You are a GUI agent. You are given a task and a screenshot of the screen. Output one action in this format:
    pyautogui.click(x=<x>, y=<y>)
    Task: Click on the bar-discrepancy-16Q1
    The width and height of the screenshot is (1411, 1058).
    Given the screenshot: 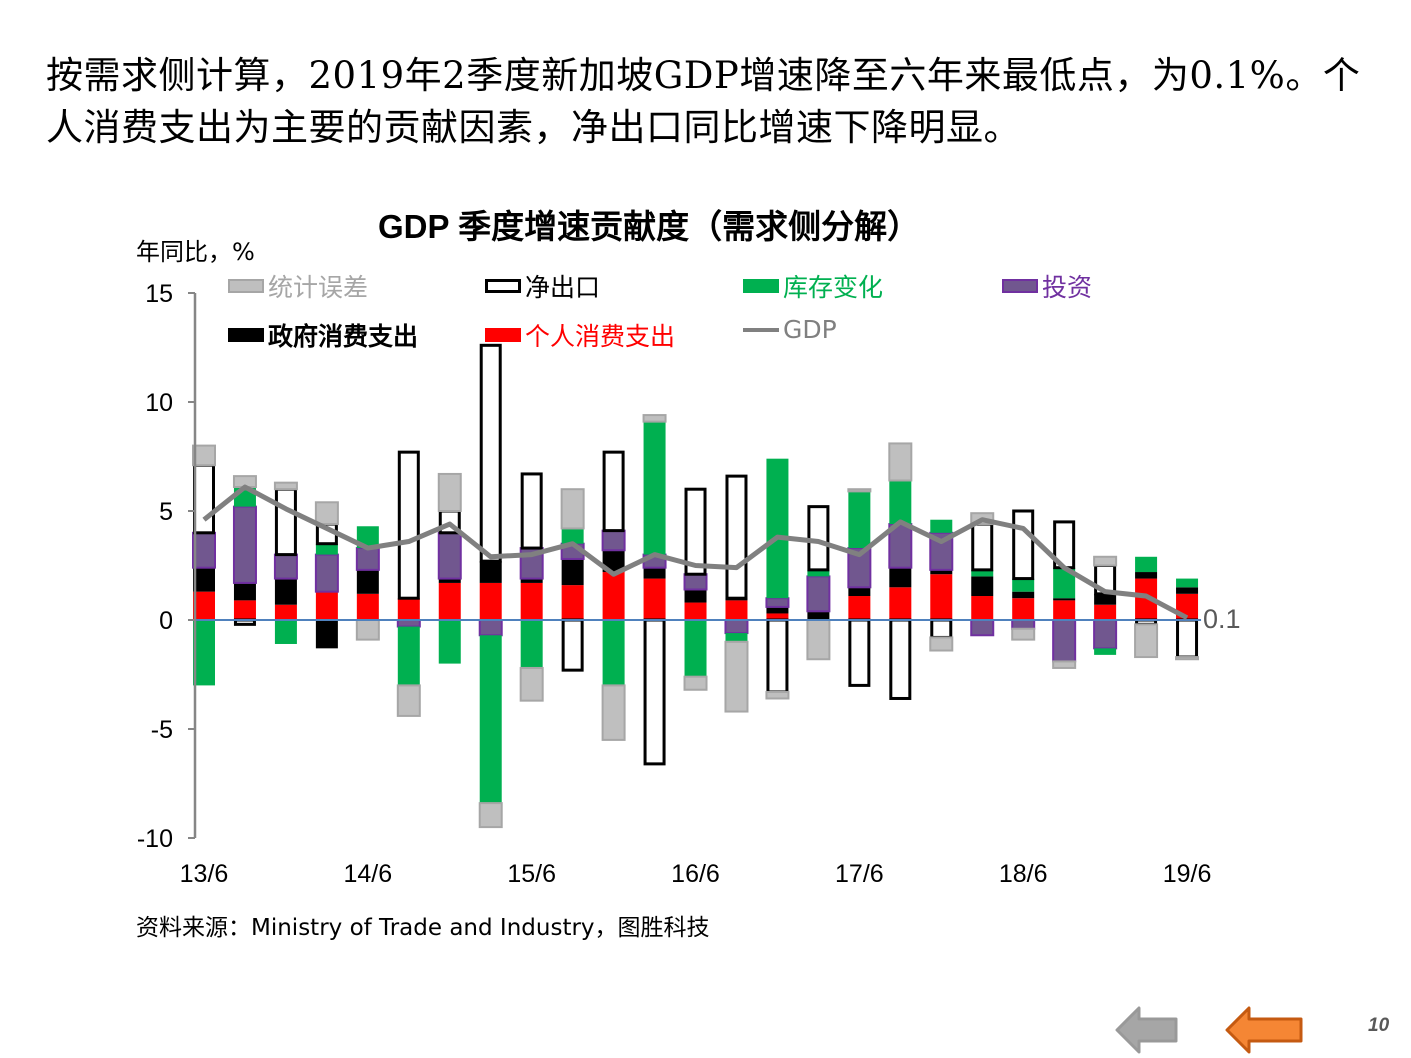 What is the action you would take?
    pyautogui.click(x=654, y=418)
    